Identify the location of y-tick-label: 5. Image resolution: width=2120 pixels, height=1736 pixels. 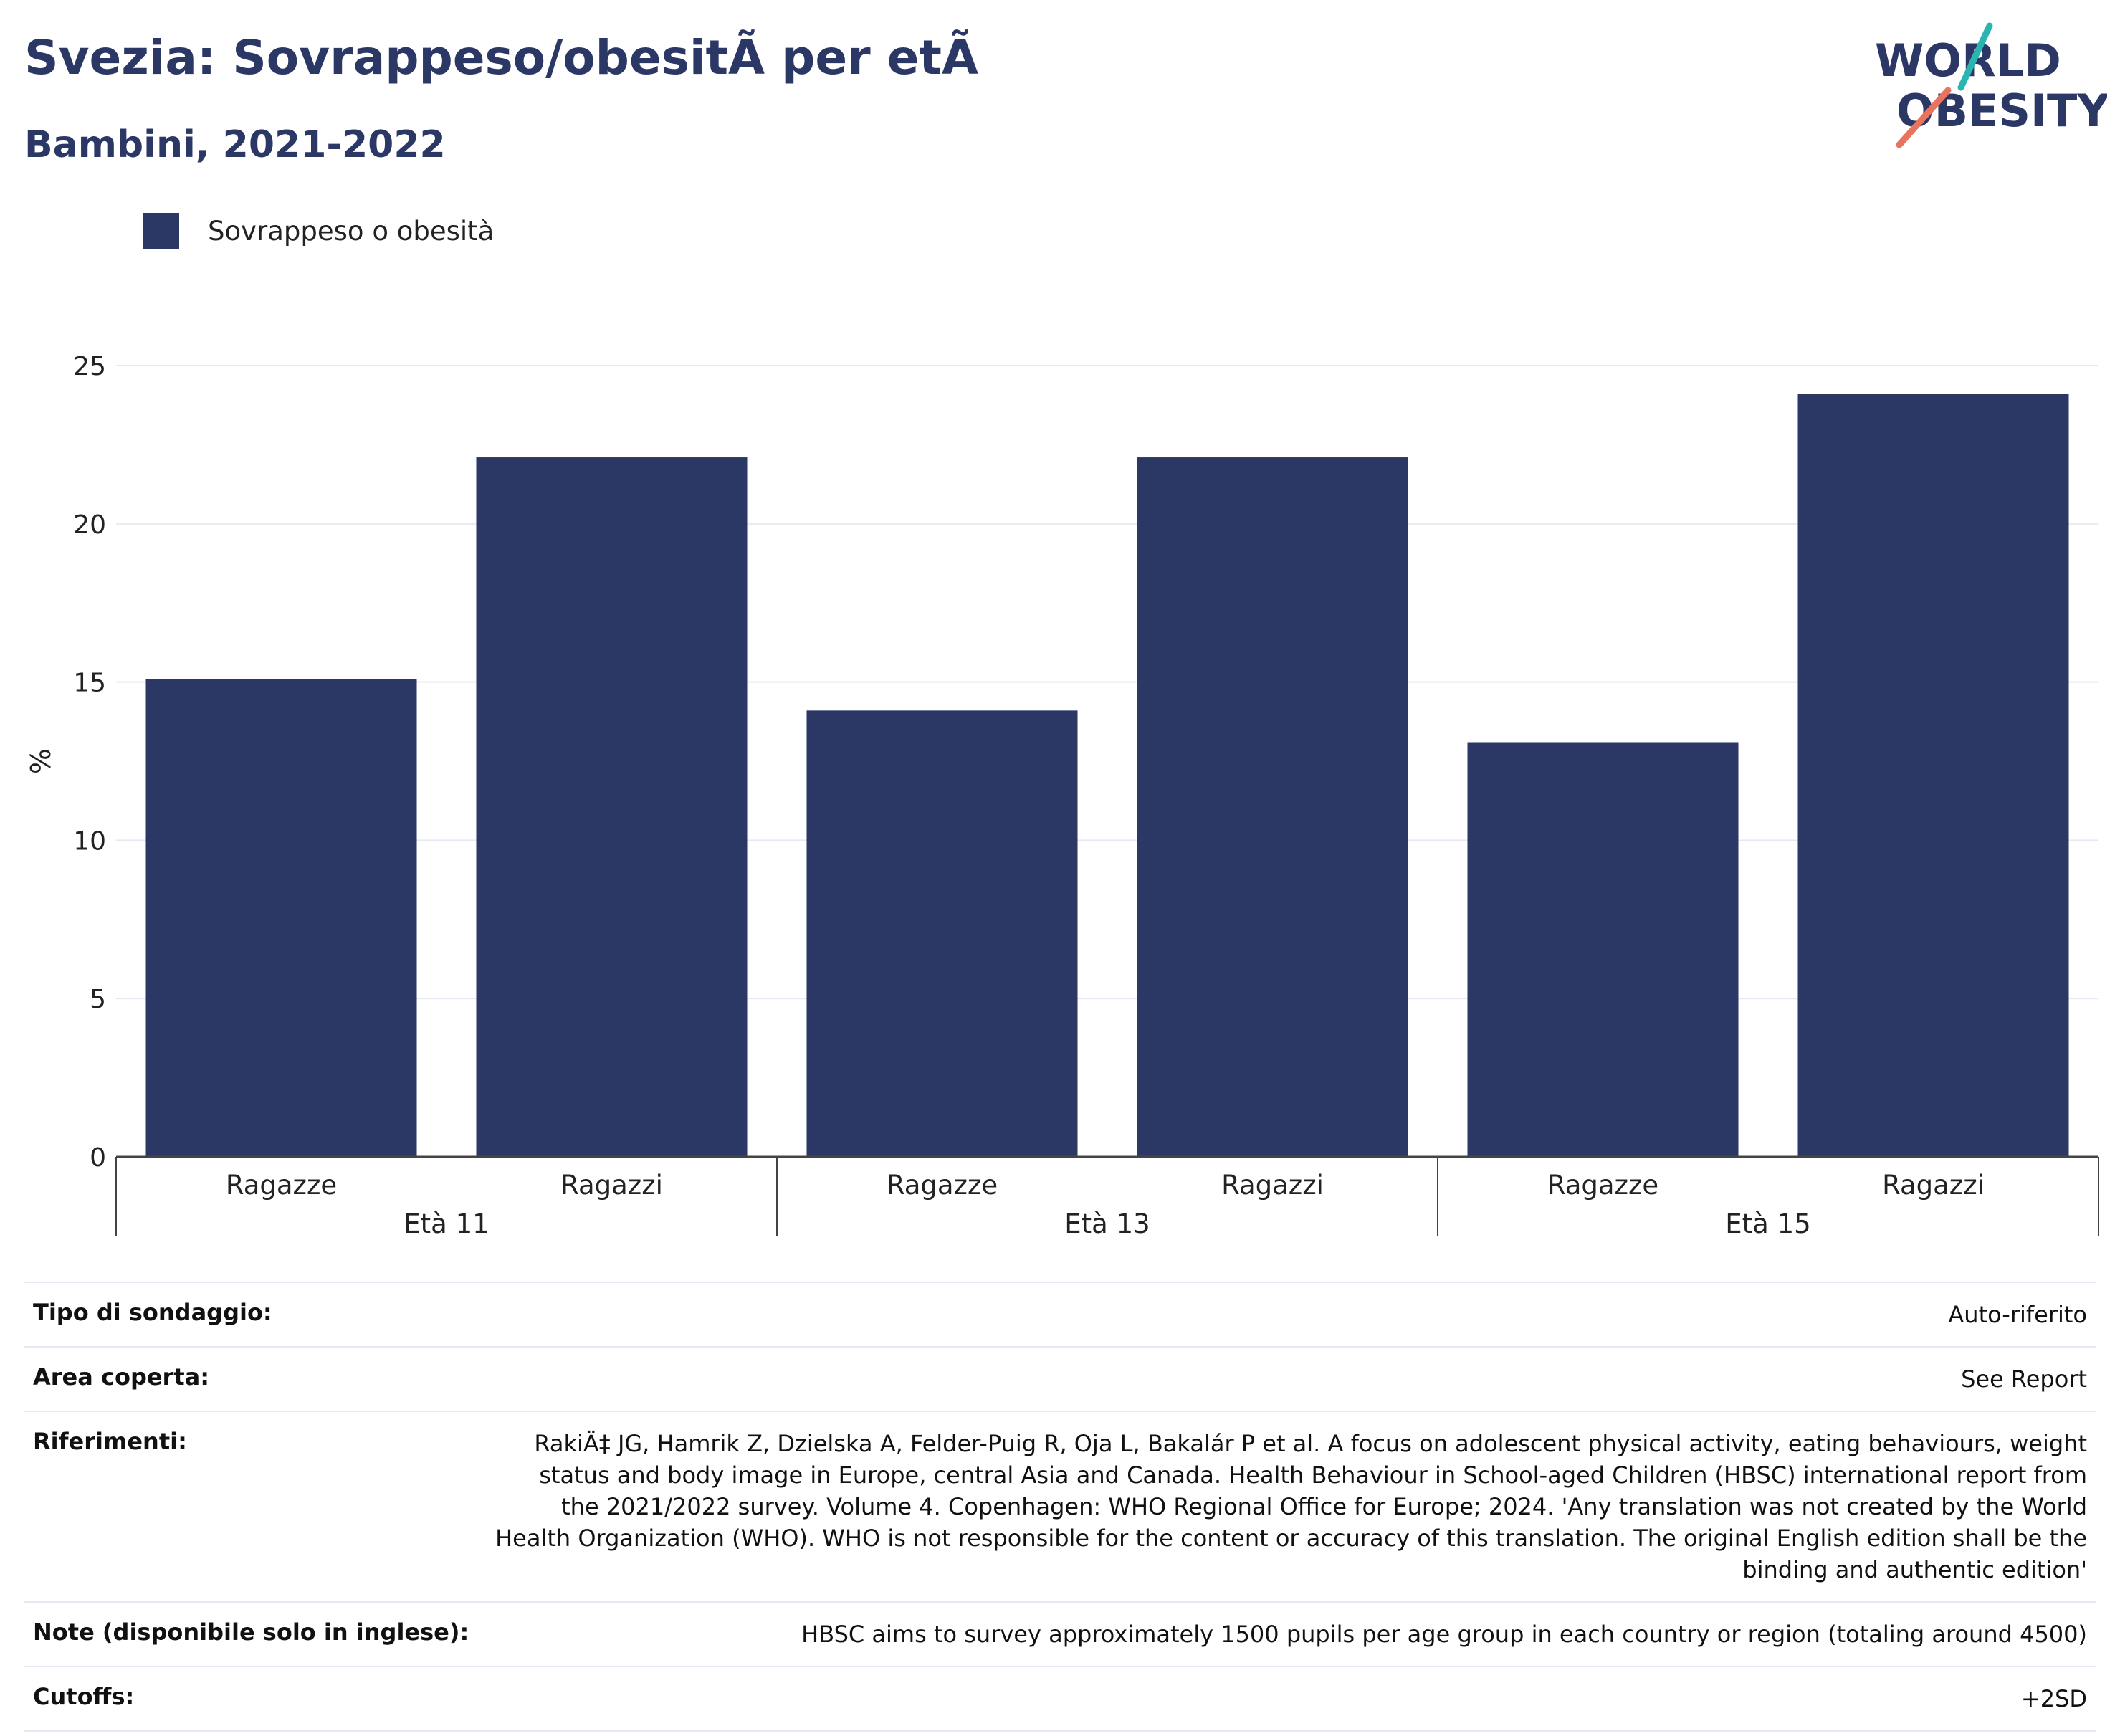
(98, 1000).